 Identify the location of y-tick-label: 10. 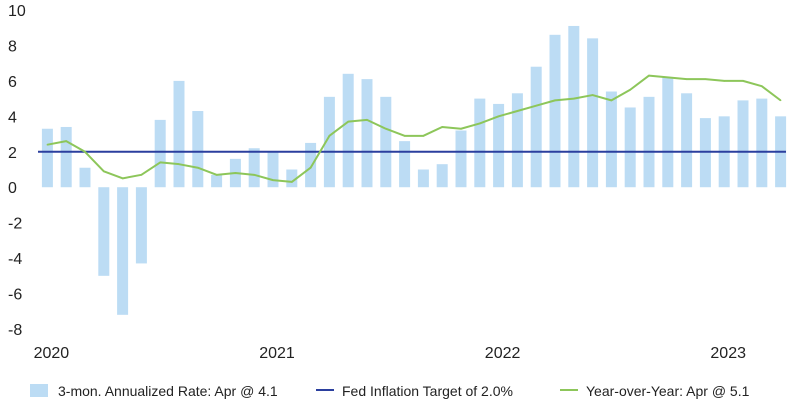
(17, 11).